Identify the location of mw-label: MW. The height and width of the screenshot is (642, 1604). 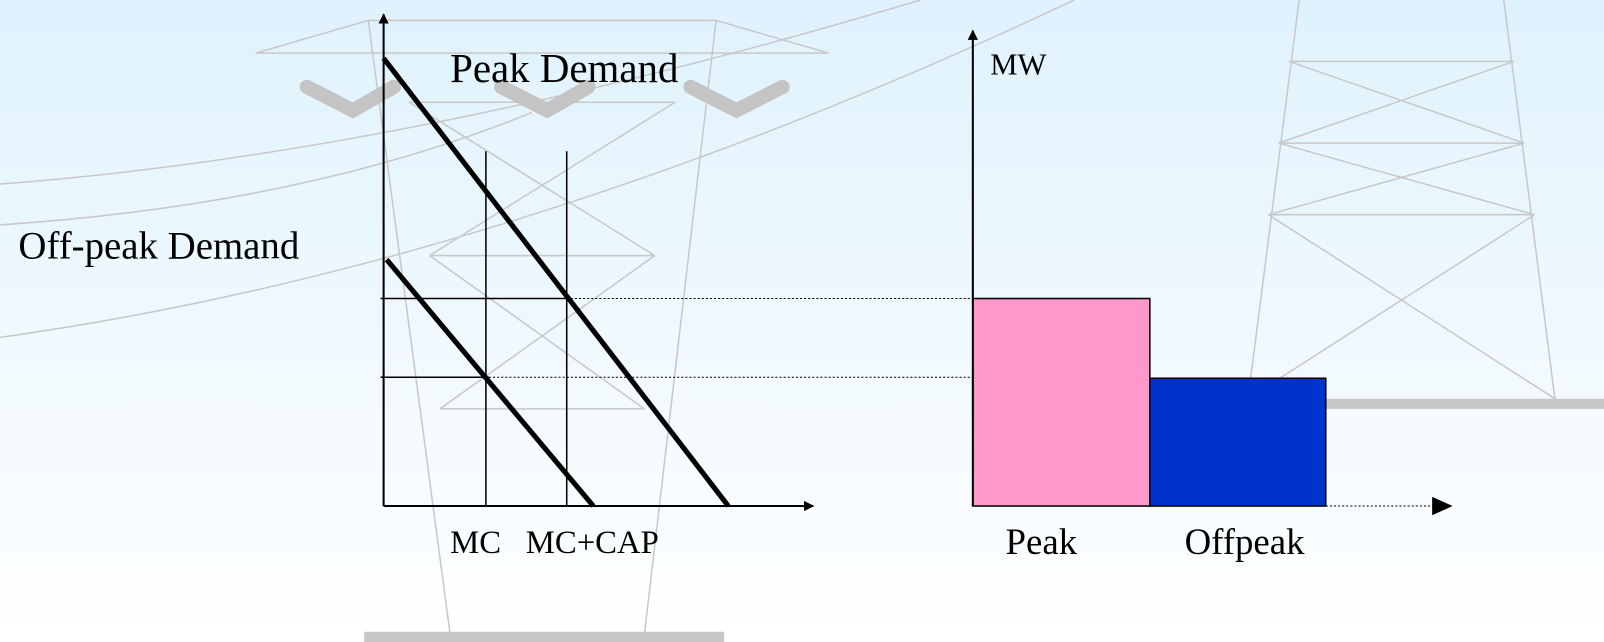
(1018, 65).